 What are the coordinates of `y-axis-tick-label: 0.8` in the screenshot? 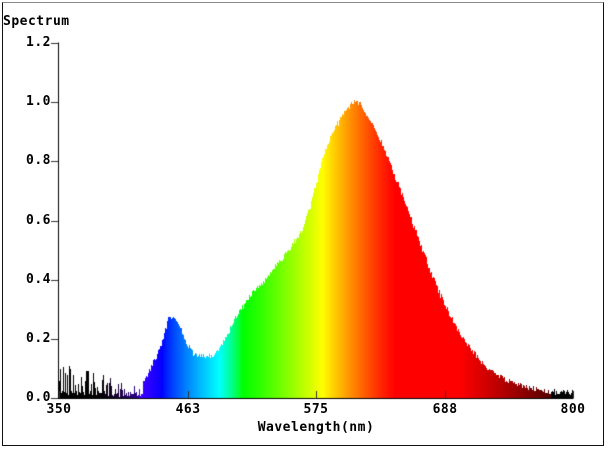 It's located at (38, 161).